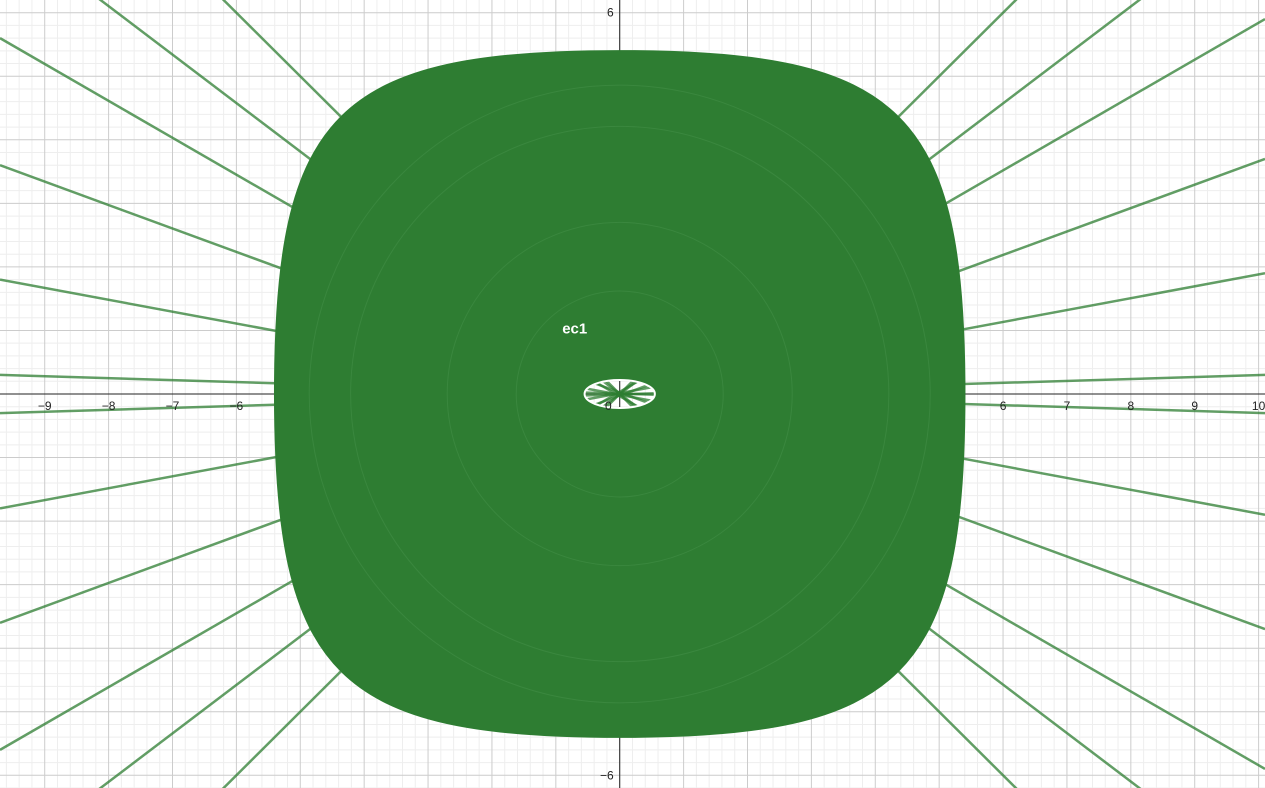  What do you see at coordinates (608, 406) in the screenshot?
I see `origin-label: 0` at bounding box center [608, 406].